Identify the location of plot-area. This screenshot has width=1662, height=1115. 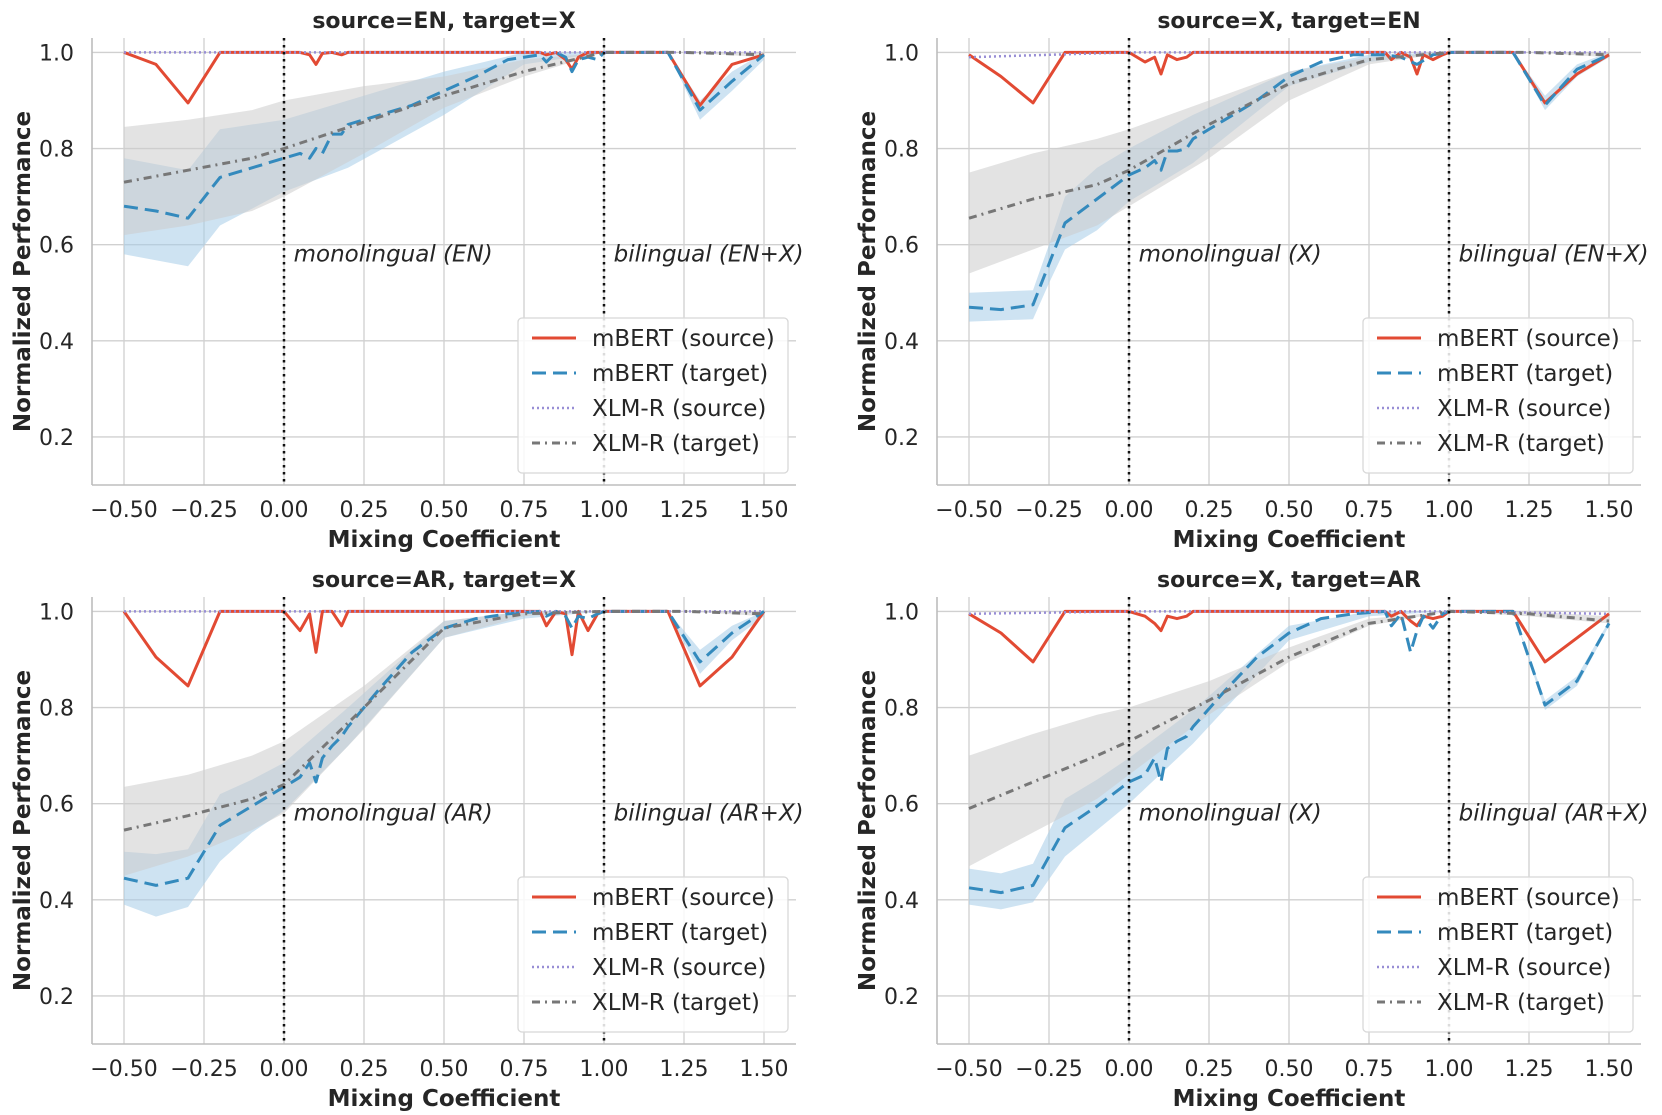
(1289, 186).